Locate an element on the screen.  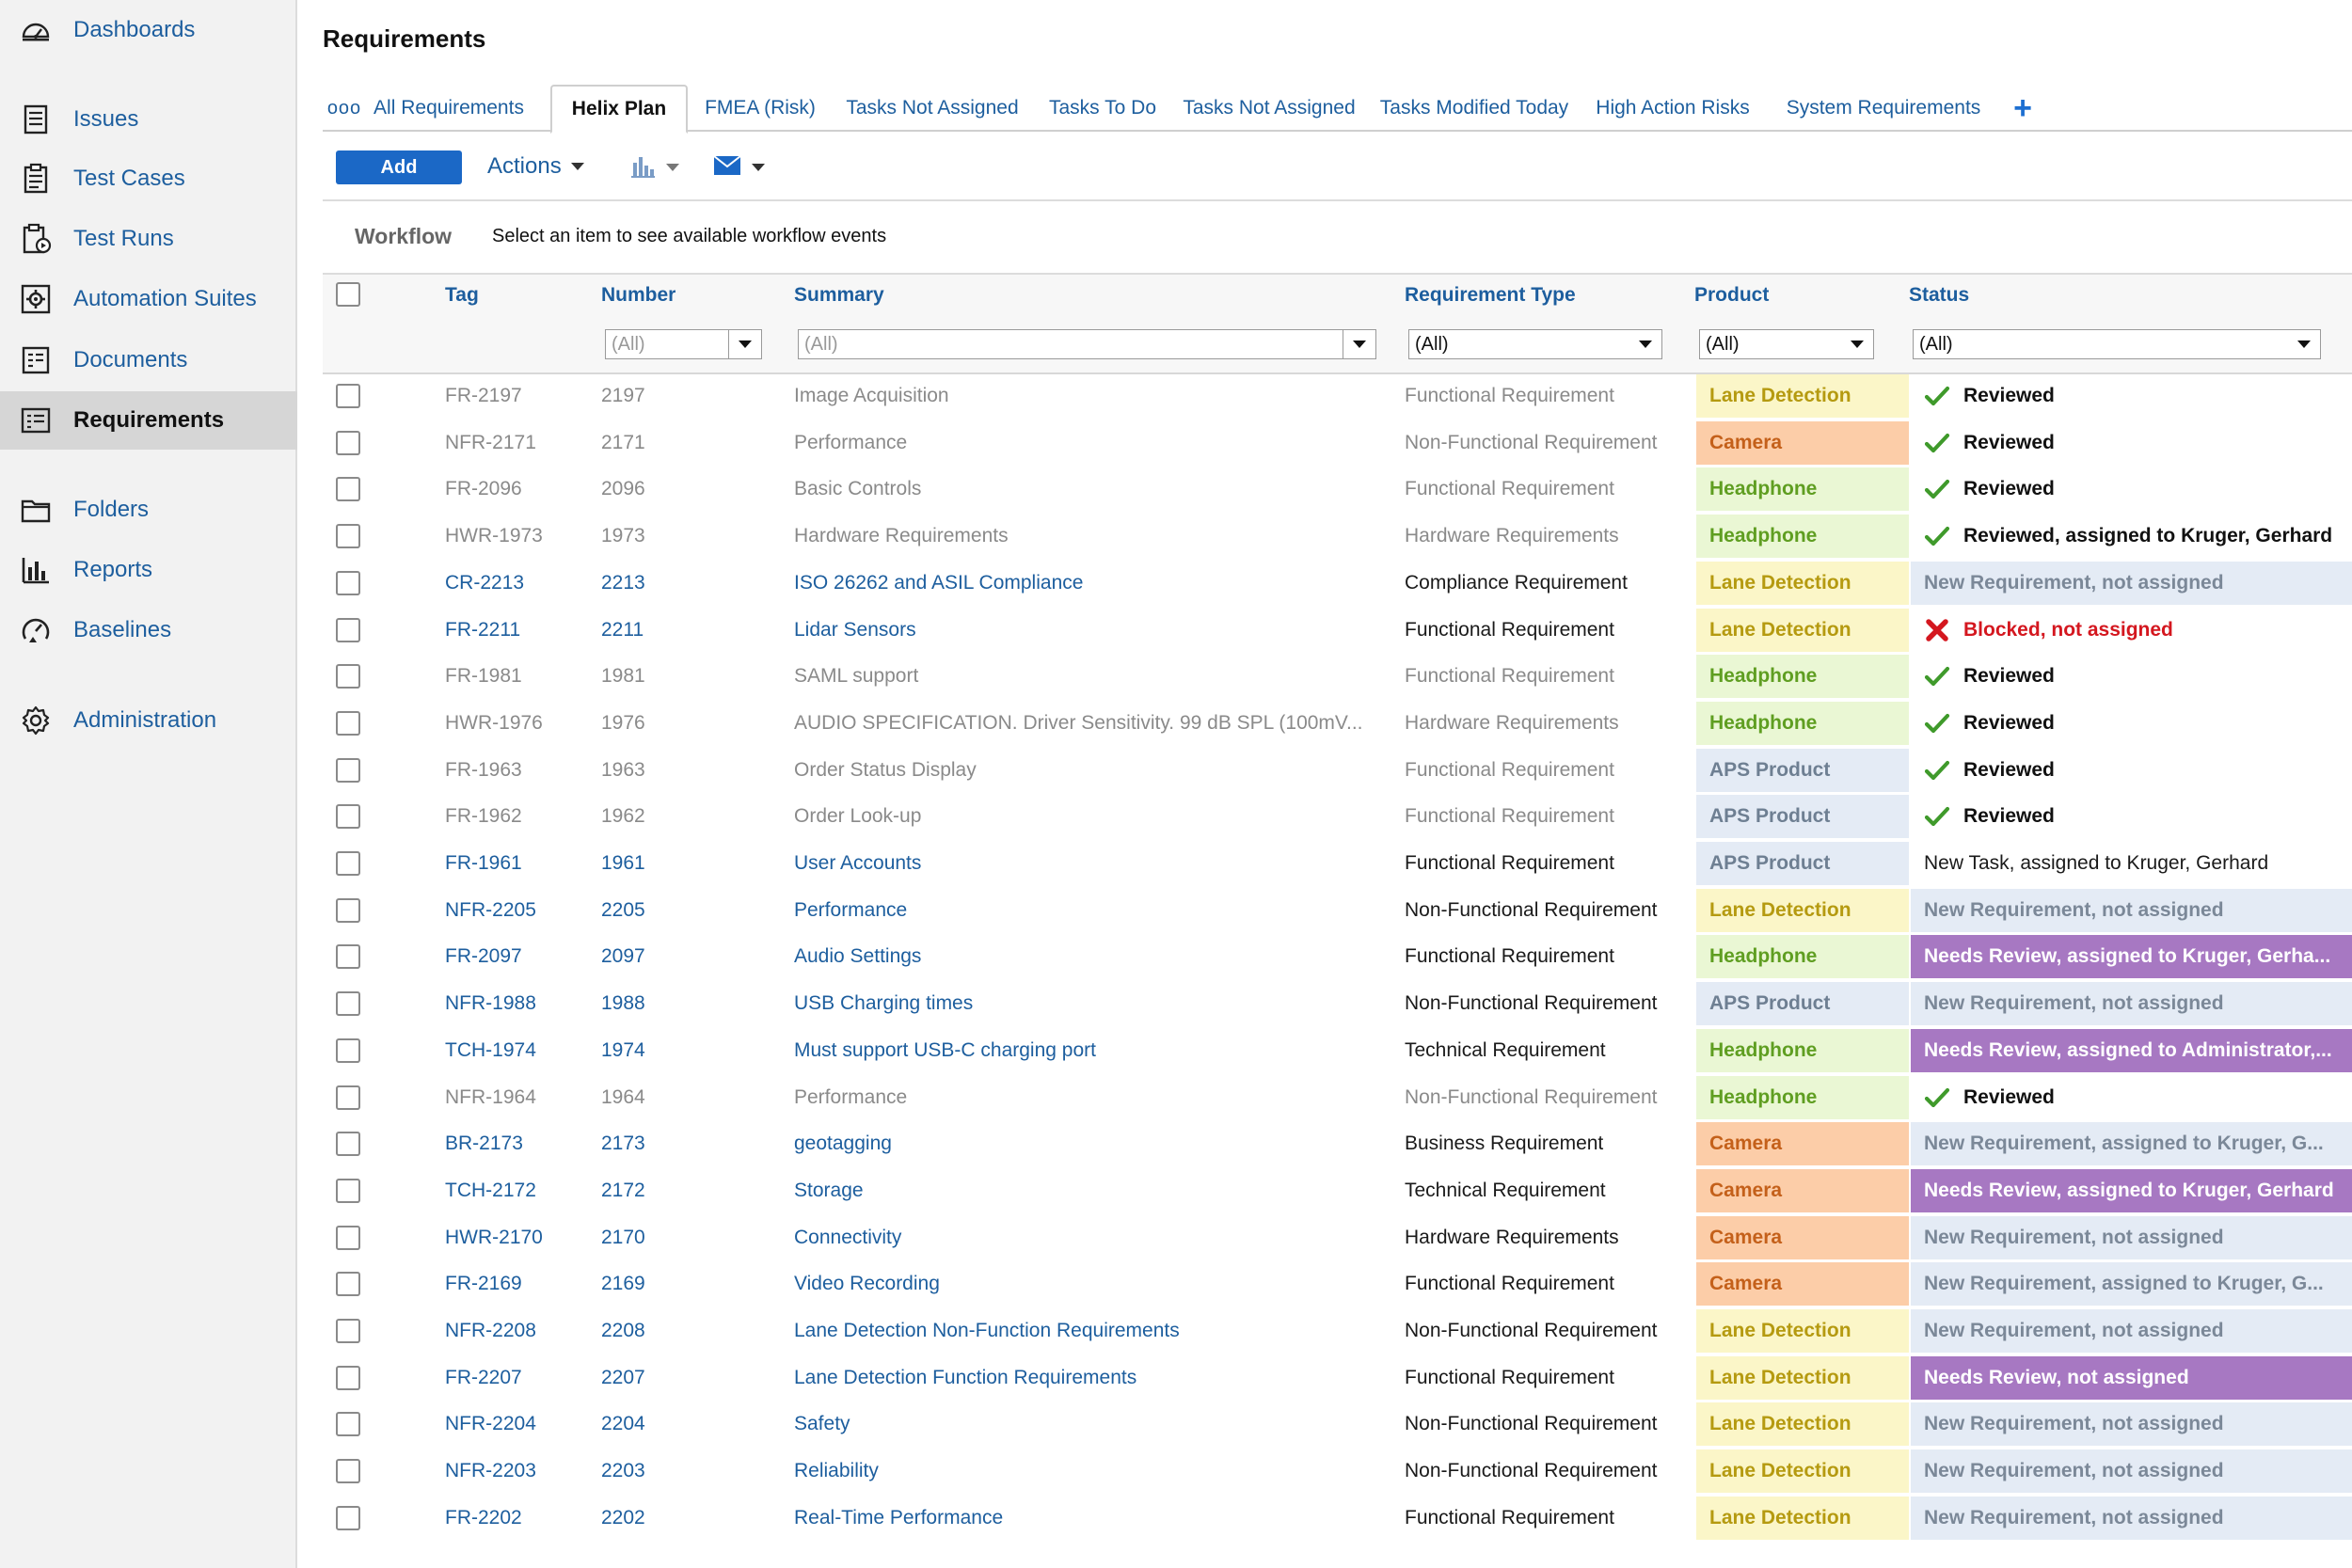
summary-cell: ISO 26262 and ASIL Compliance is located at coordinates (939, 582).